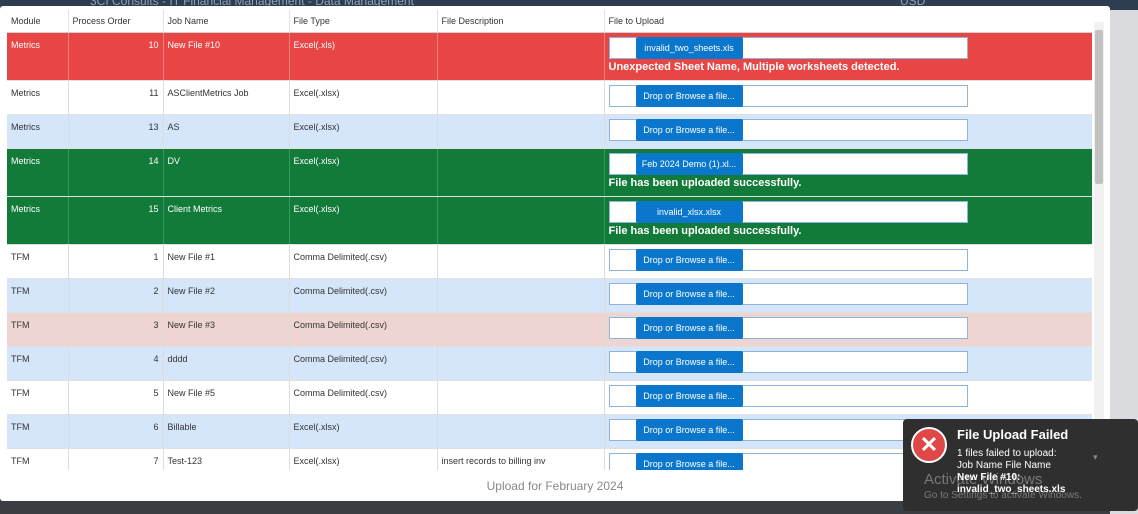  What do you see at coordinates (555, 486) in the screenshot?
I see `upload-period-label: Upload for February 2024` at bounding box center [555, 486].